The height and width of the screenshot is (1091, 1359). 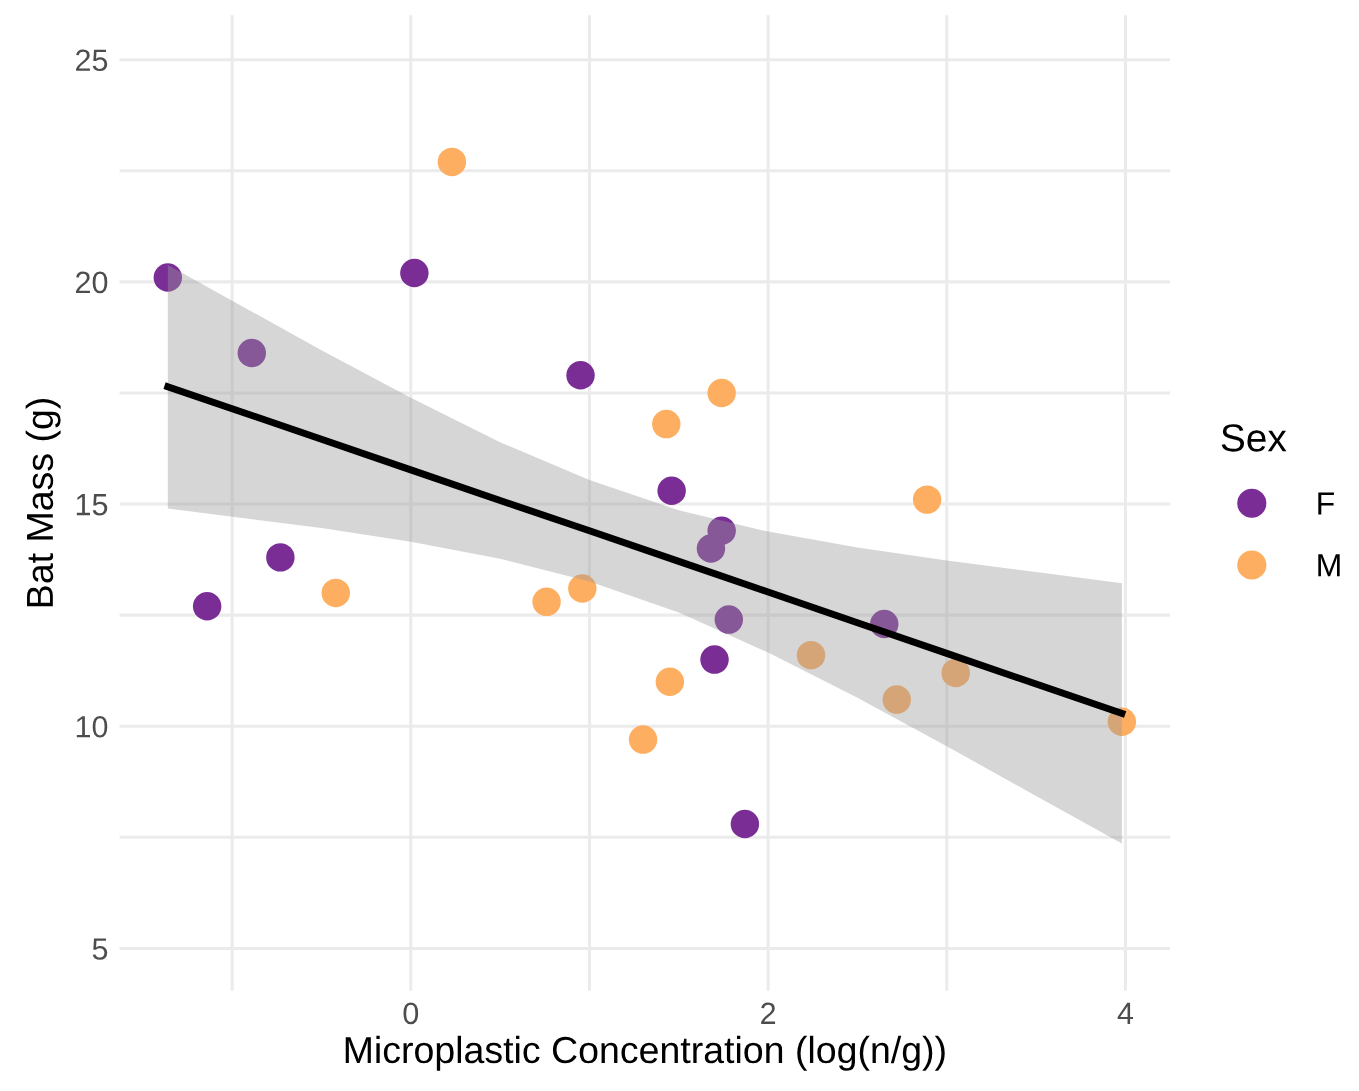 I want to click on y-tick-label: 10, so click(x=92, y=726).